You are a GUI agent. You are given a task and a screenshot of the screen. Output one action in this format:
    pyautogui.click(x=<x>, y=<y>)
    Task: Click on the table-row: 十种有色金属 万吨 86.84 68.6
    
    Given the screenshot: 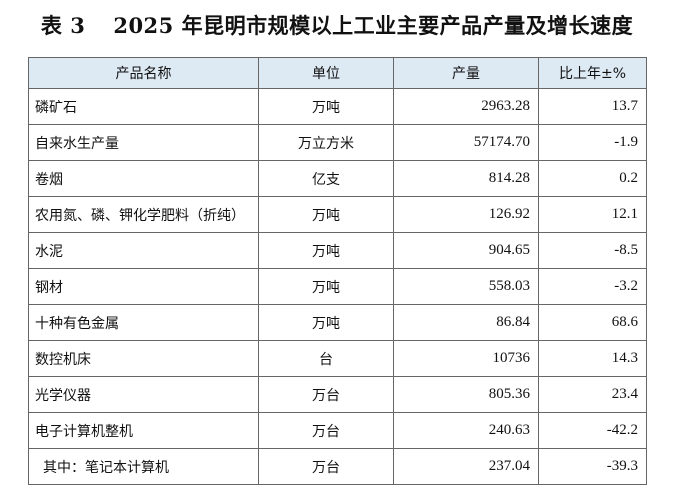 What is the action you would take?
    pyautogui.click(x=337, y=322)
    